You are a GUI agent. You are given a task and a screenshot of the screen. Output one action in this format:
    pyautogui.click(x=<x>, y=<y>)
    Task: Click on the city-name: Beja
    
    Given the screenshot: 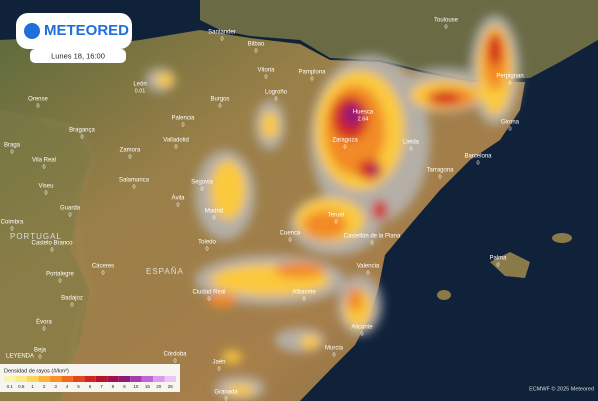 What is the action you would take?
    pyautogui.click(x=40, y=351)
    